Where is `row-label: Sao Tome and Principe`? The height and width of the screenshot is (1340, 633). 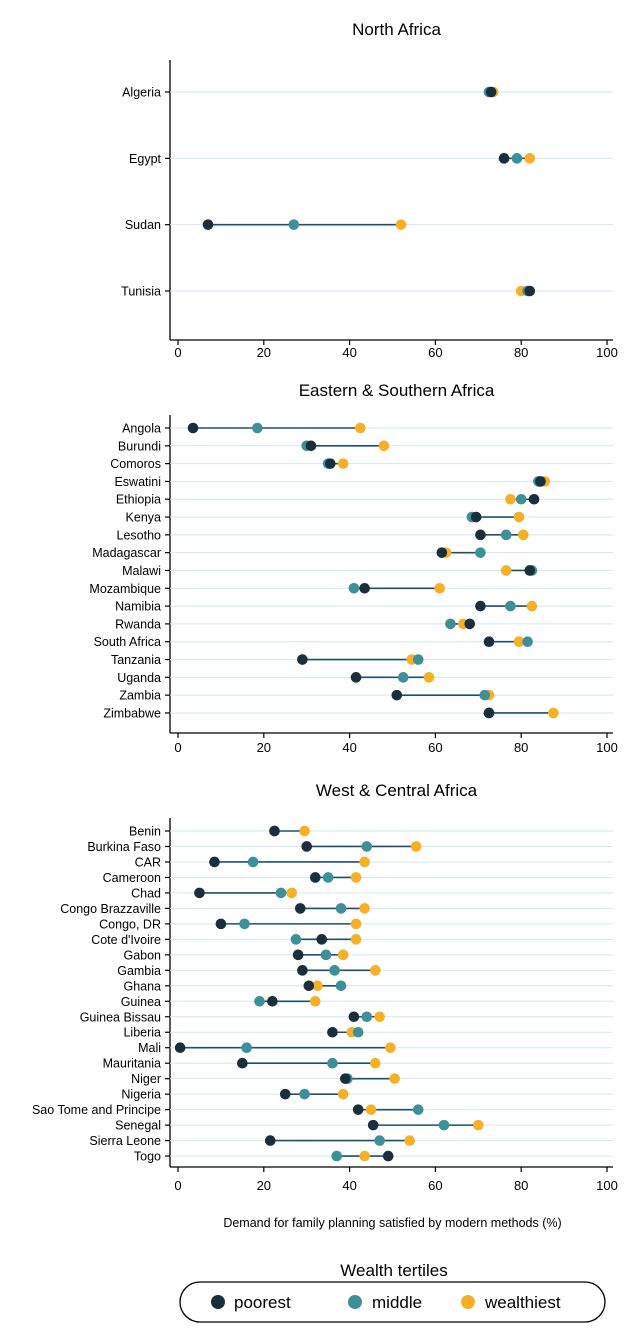 row-label: Sao Tome and Principe is located at coordinates (96, 1110).